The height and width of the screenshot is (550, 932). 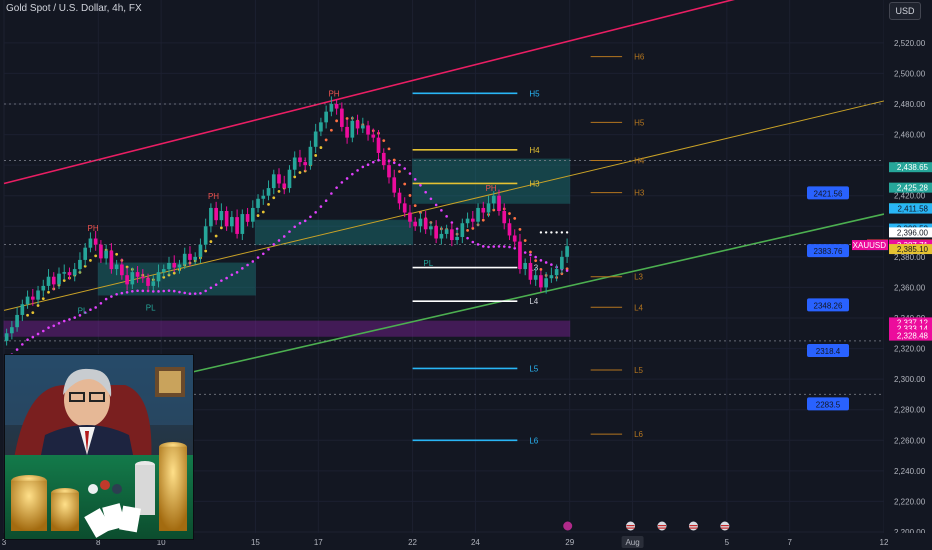 I want to click on alert-badge-text: 2383.76, so click(x=828, y=251).